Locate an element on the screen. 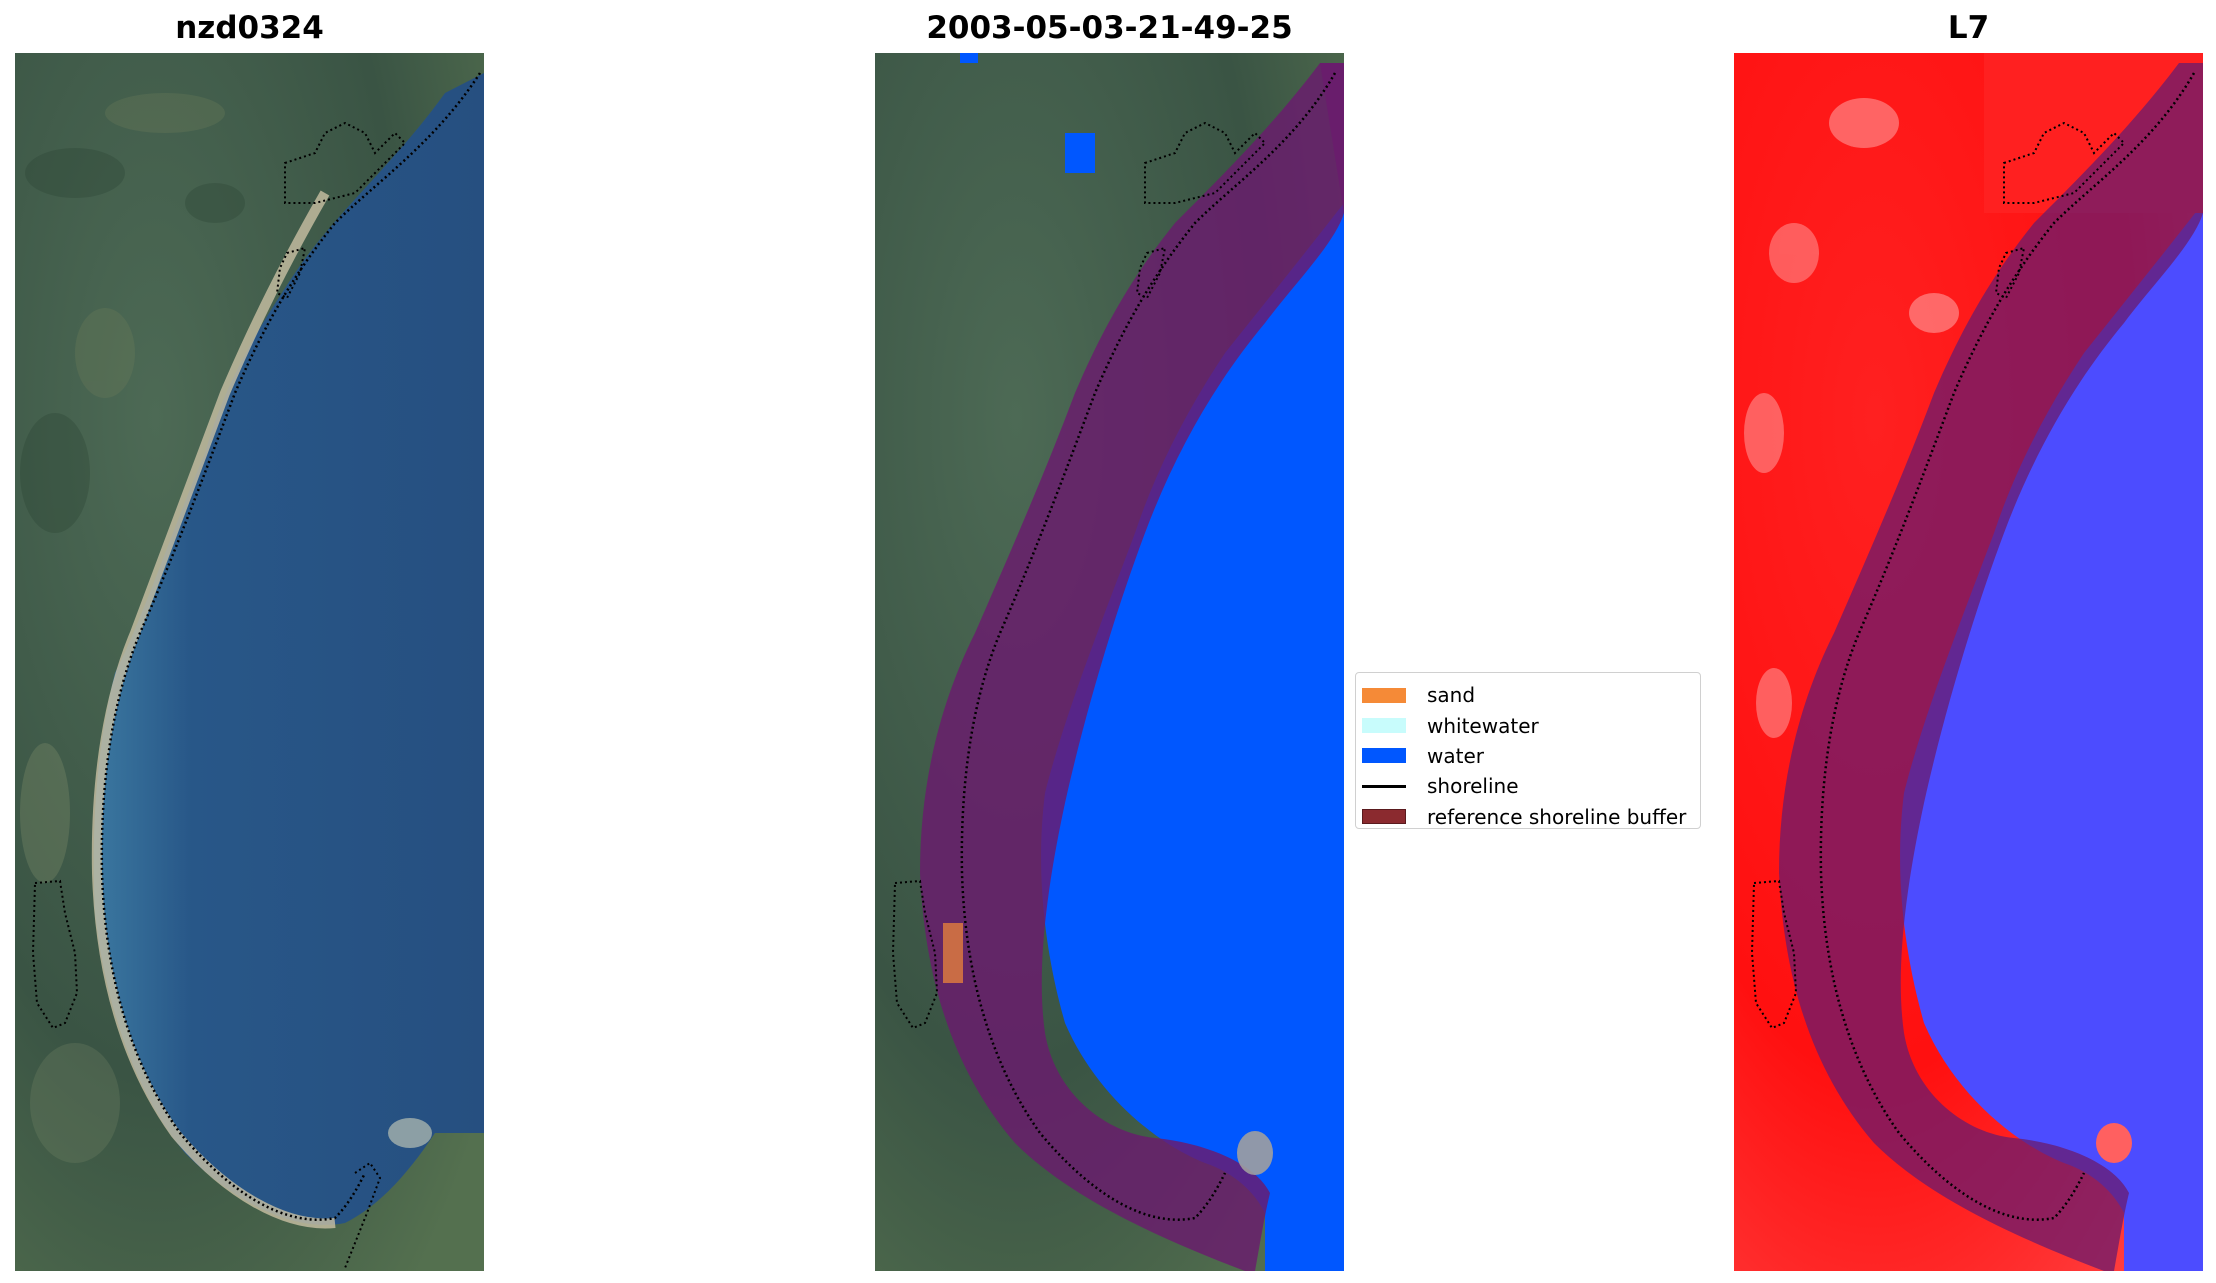 This screenshot has width=2216, height=1283. legend-item-whitewater: whitewater is located at coordinates (1528, 725).